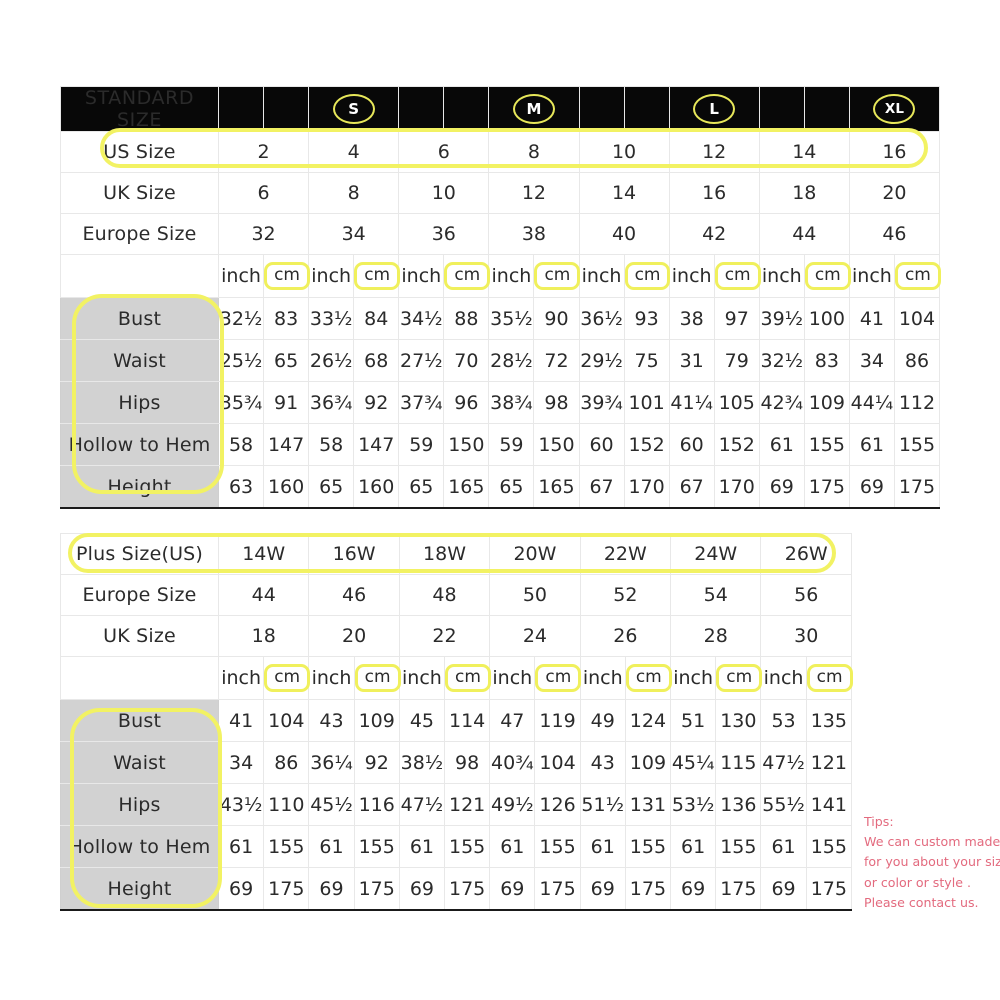 The height and width of the screenshot is (1000, 1000). I want to click on row-europe-size: Europe Size 44 46 48 50 52 54 56, so click(456, 595).